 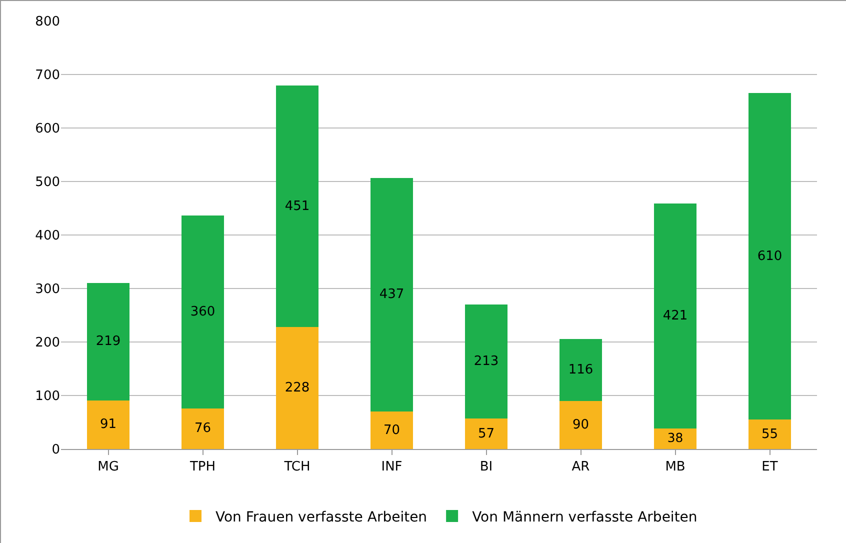 I want to click on x-tick-label: AR, so click(x=581, y=467).